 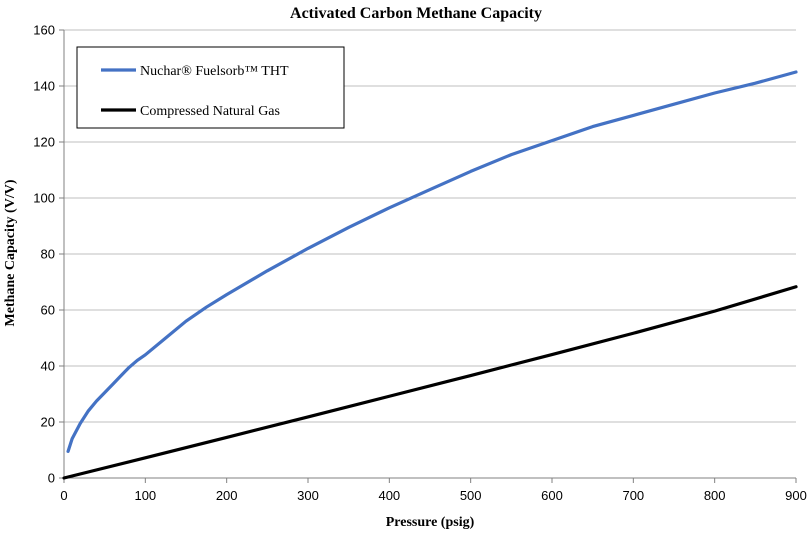 I want to click on x-tick-label-700: 700, so click(x=633, y=495).